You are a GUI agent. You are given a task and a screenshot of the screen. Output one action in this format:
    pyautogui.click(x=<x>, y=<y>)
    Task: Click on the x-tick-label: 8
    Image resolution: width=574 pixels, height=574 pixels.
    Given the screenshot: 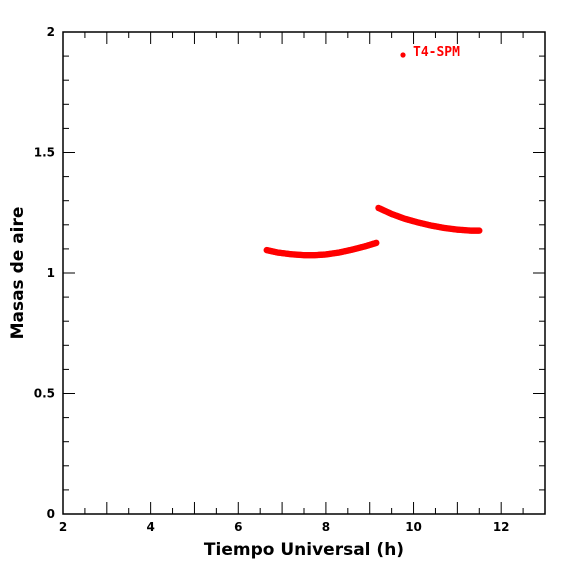 What is the action you would take?
    pyautogui.click(x=326, y=527)
    